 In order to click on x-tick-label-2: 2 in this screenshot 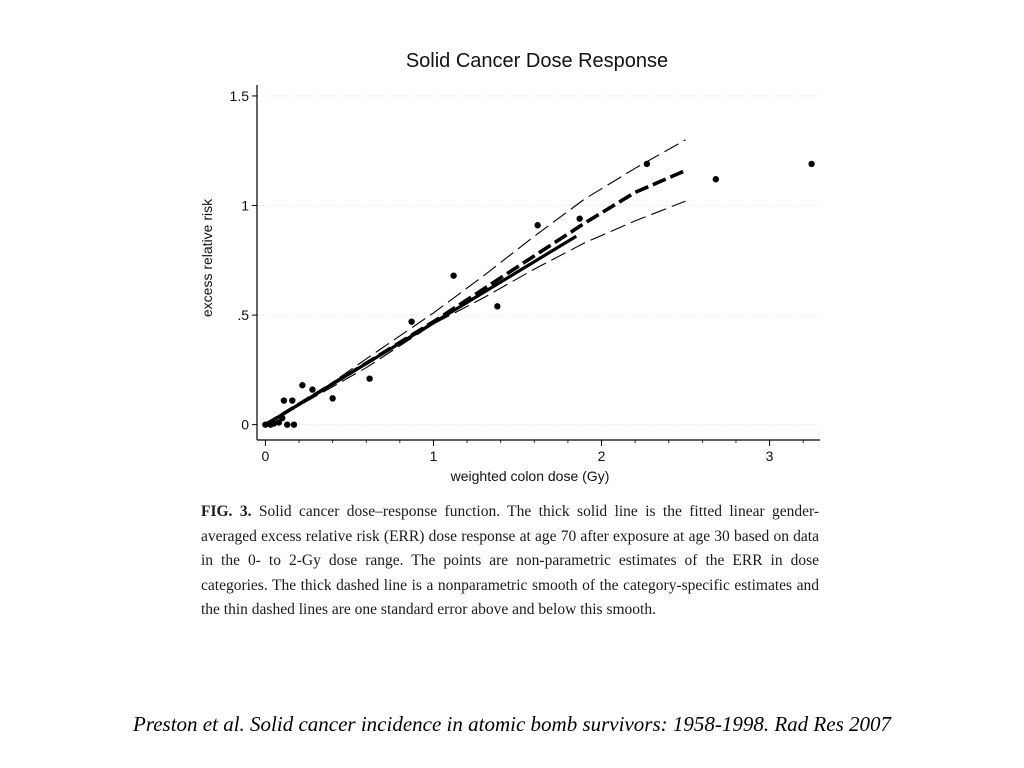, I will do `click(602, 456)`.